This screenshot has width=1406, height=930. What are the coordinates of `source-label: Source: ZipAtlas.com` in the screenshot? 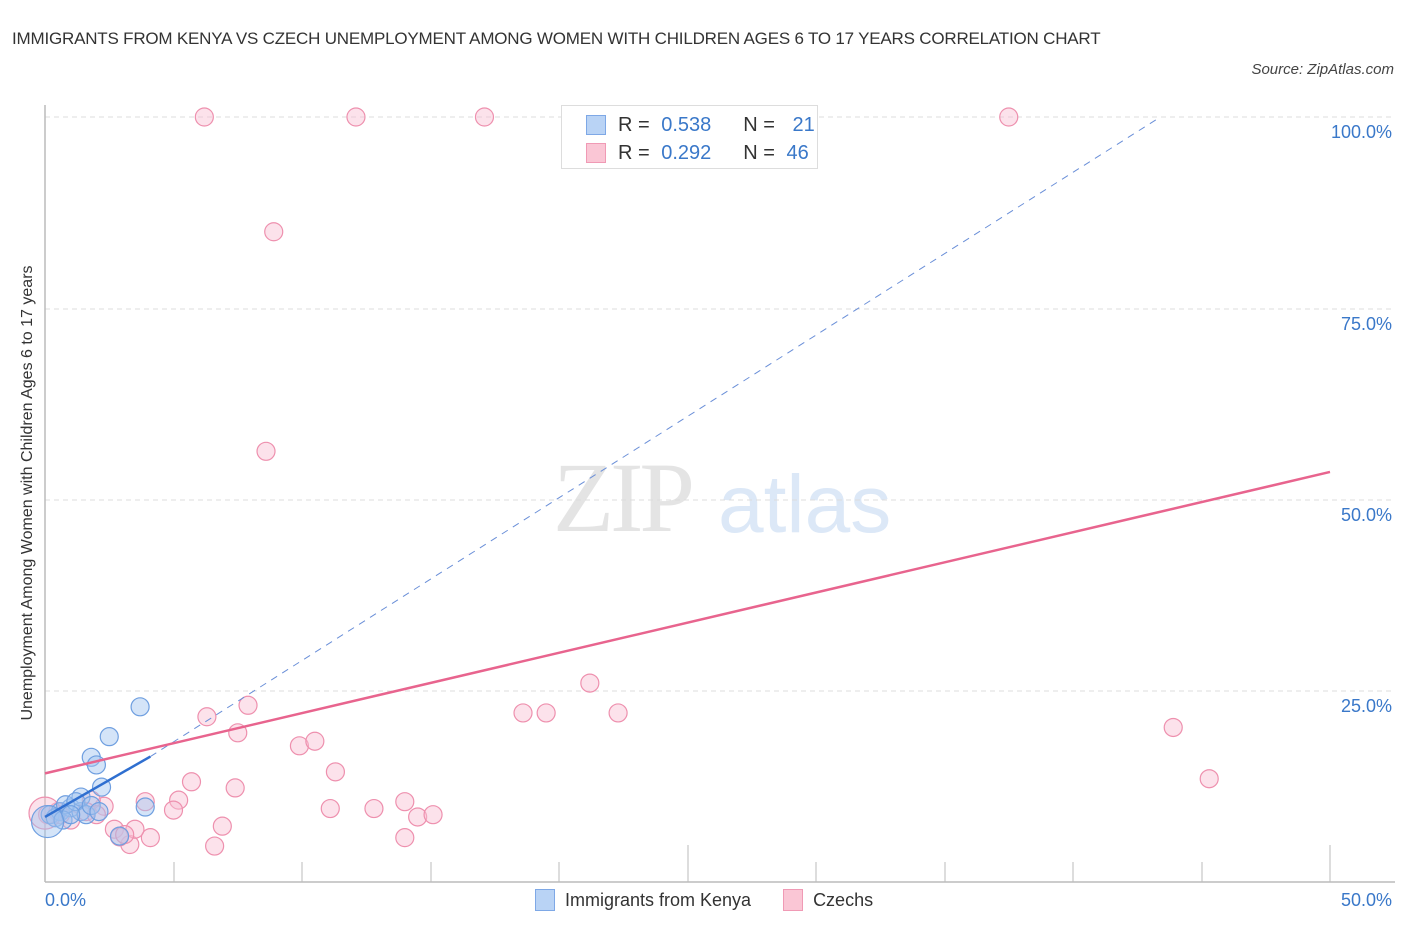 It's located at (1322, 69).